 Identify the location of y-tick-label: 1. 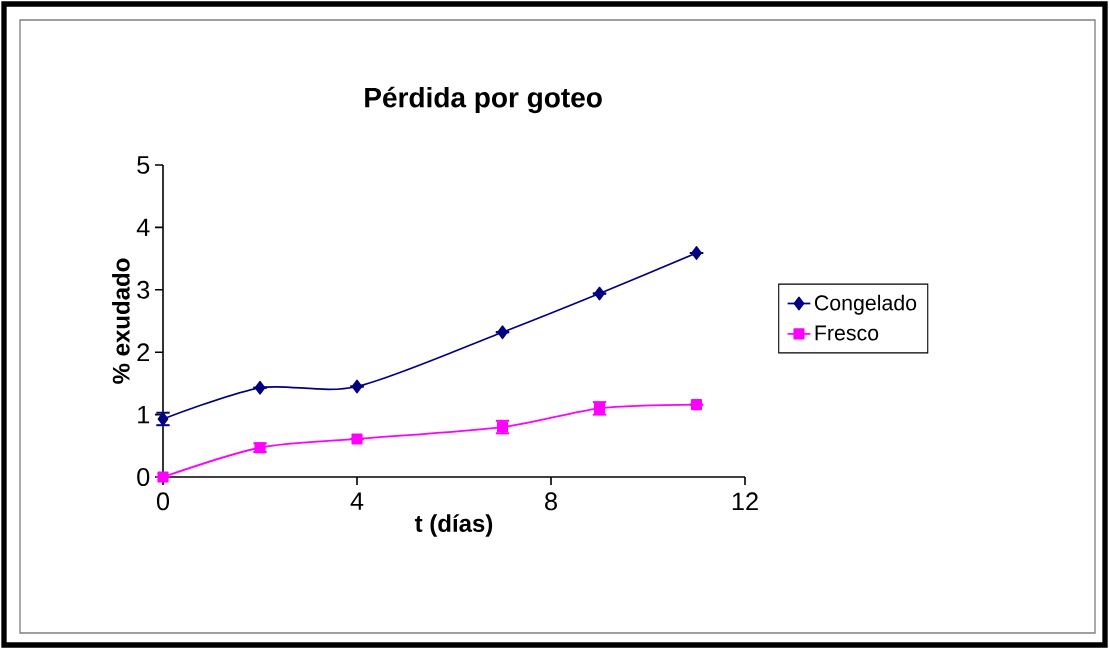
(144, 414).